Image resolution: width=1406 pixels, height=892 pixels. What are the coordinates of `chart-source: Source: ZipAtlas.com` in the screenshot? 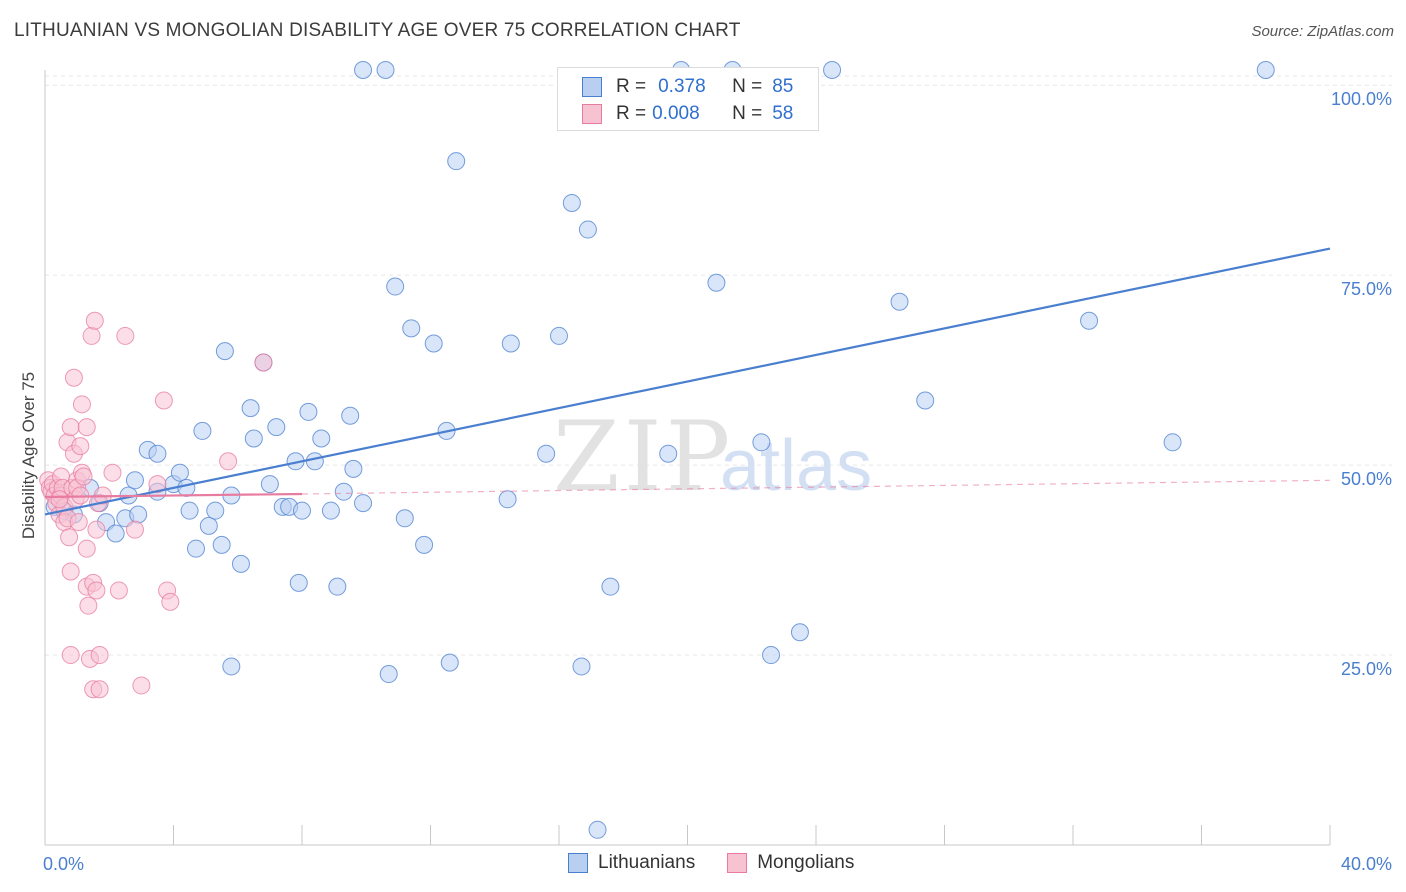 It's located at (1322, 31).